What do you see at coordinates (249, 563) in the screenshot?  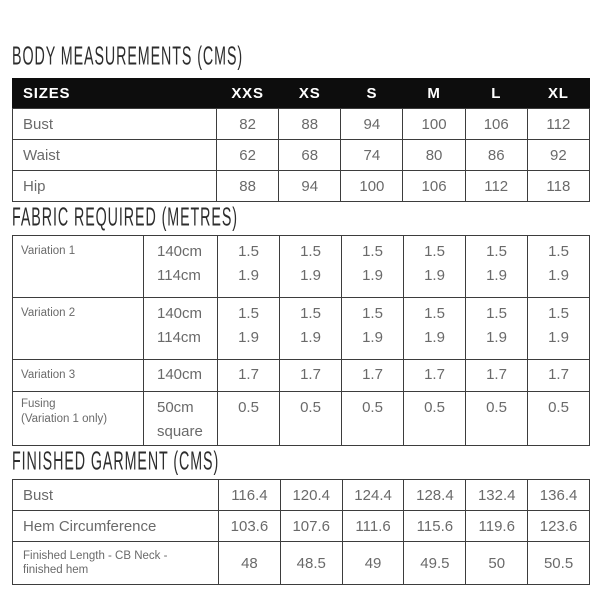 I see `value-cell: 48` at bounding box center [249, 563].